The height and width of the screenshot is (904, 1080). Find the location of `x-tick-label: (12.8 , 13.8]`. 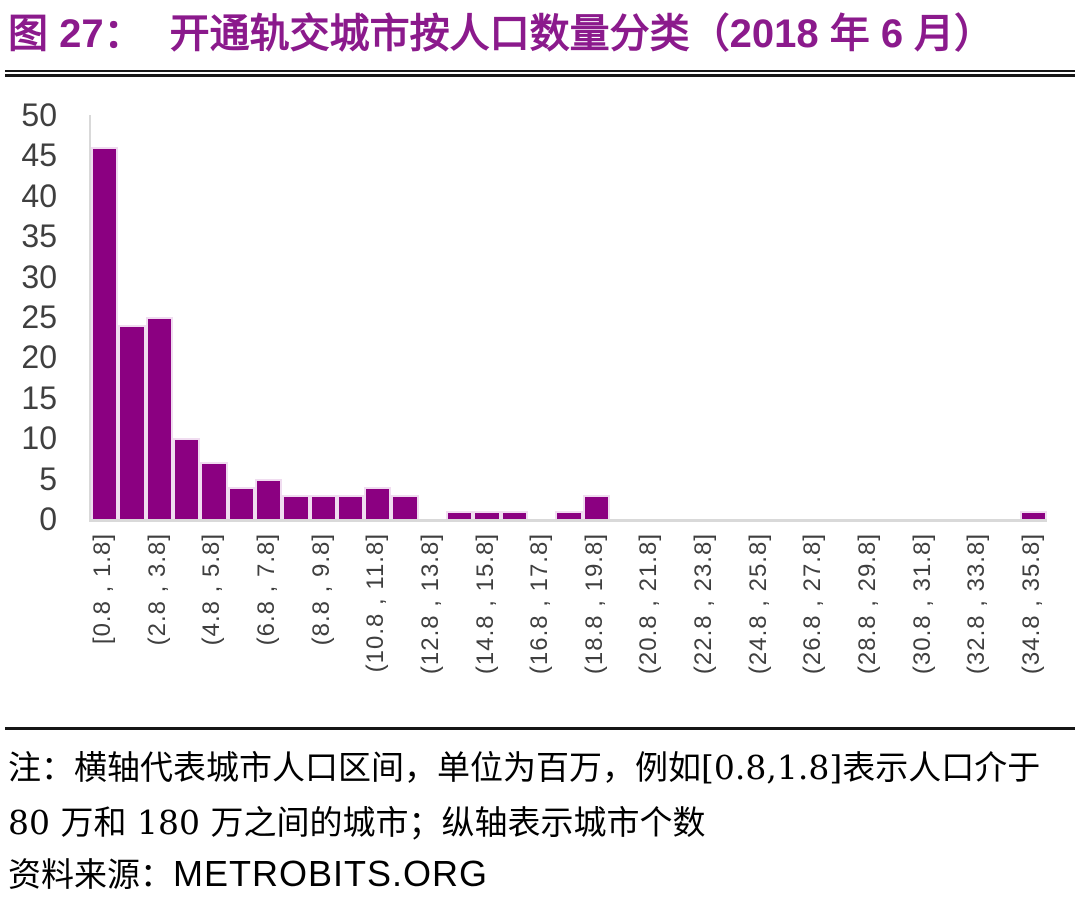

x-tick-label: (12.8 , 13.8] is located at coordinates (430, 604).